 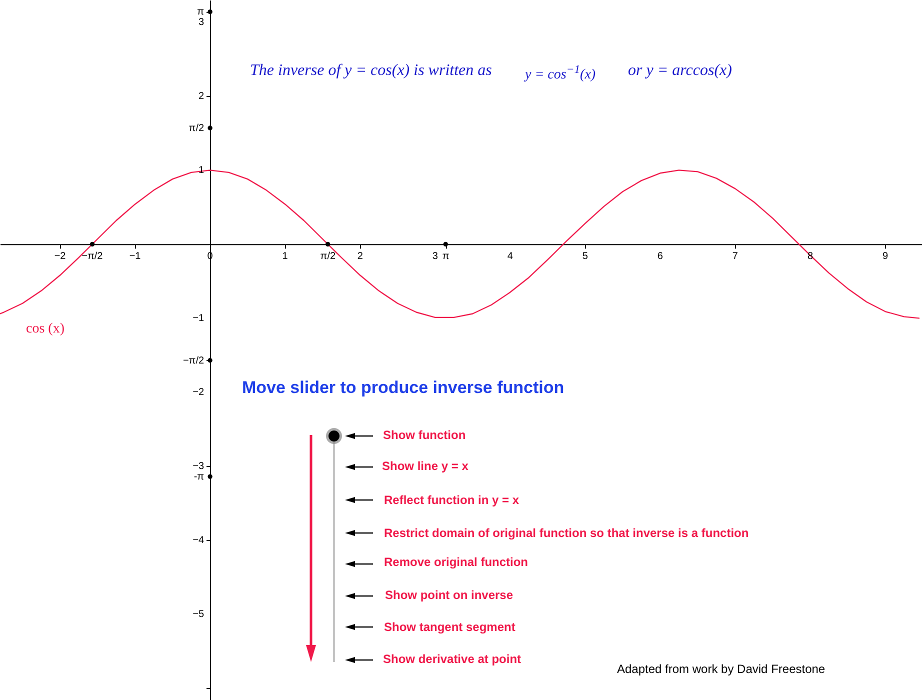 What do you see at coordinates (452, 500) in the screenshot?
I see `annotation: Reflect function in y = x` at bounding box center [452, 500].